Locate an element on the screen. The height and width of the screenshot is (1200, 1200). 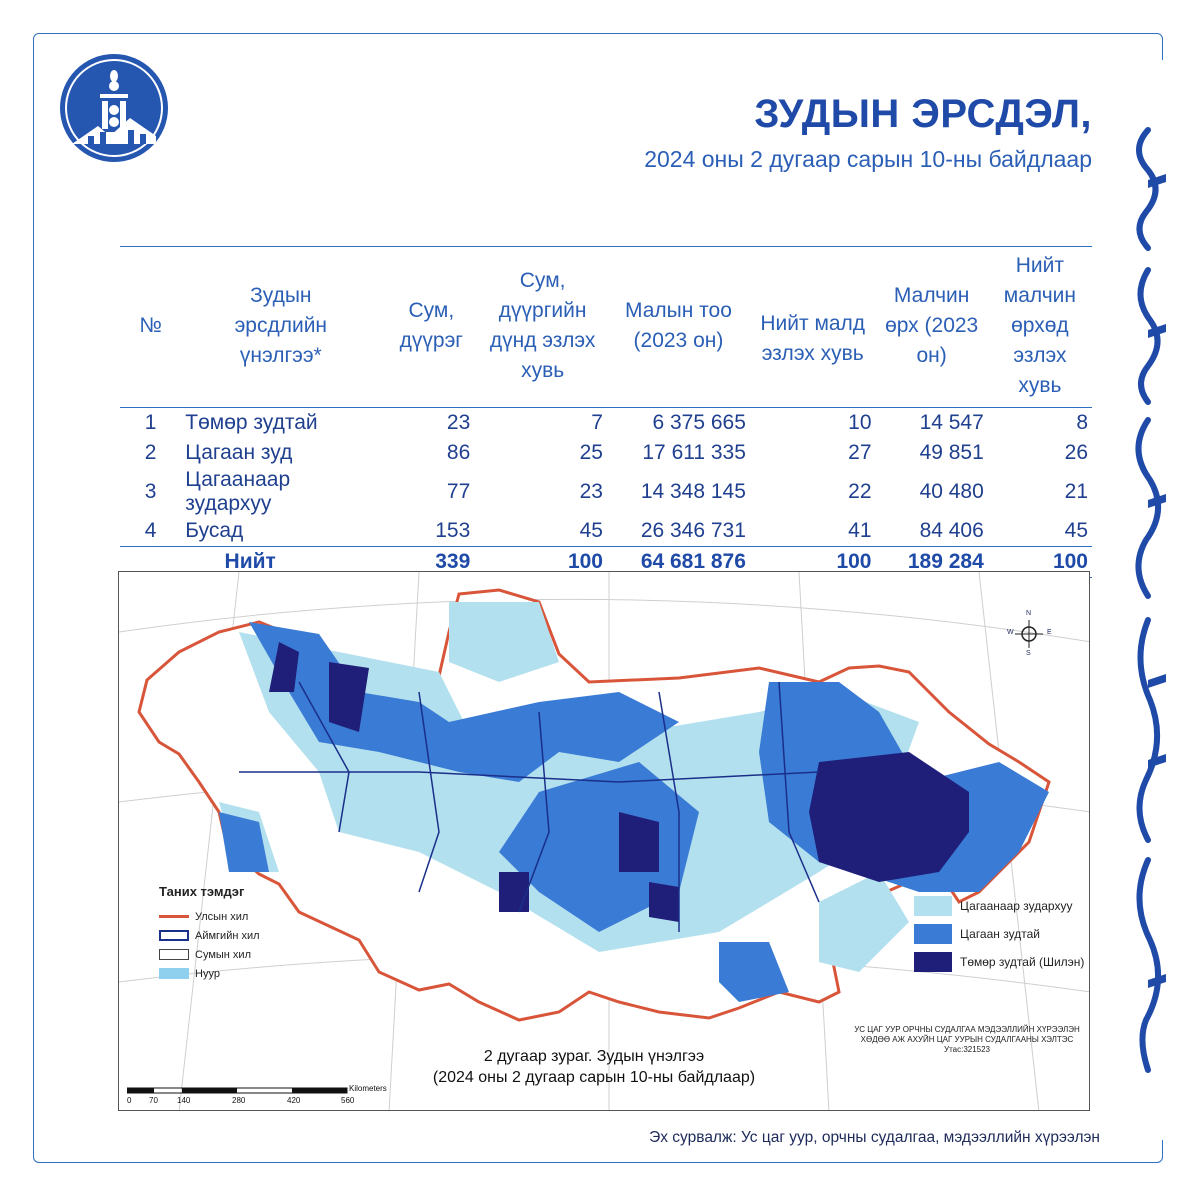
row-soums: 77 is located at coordinates (458, 491).